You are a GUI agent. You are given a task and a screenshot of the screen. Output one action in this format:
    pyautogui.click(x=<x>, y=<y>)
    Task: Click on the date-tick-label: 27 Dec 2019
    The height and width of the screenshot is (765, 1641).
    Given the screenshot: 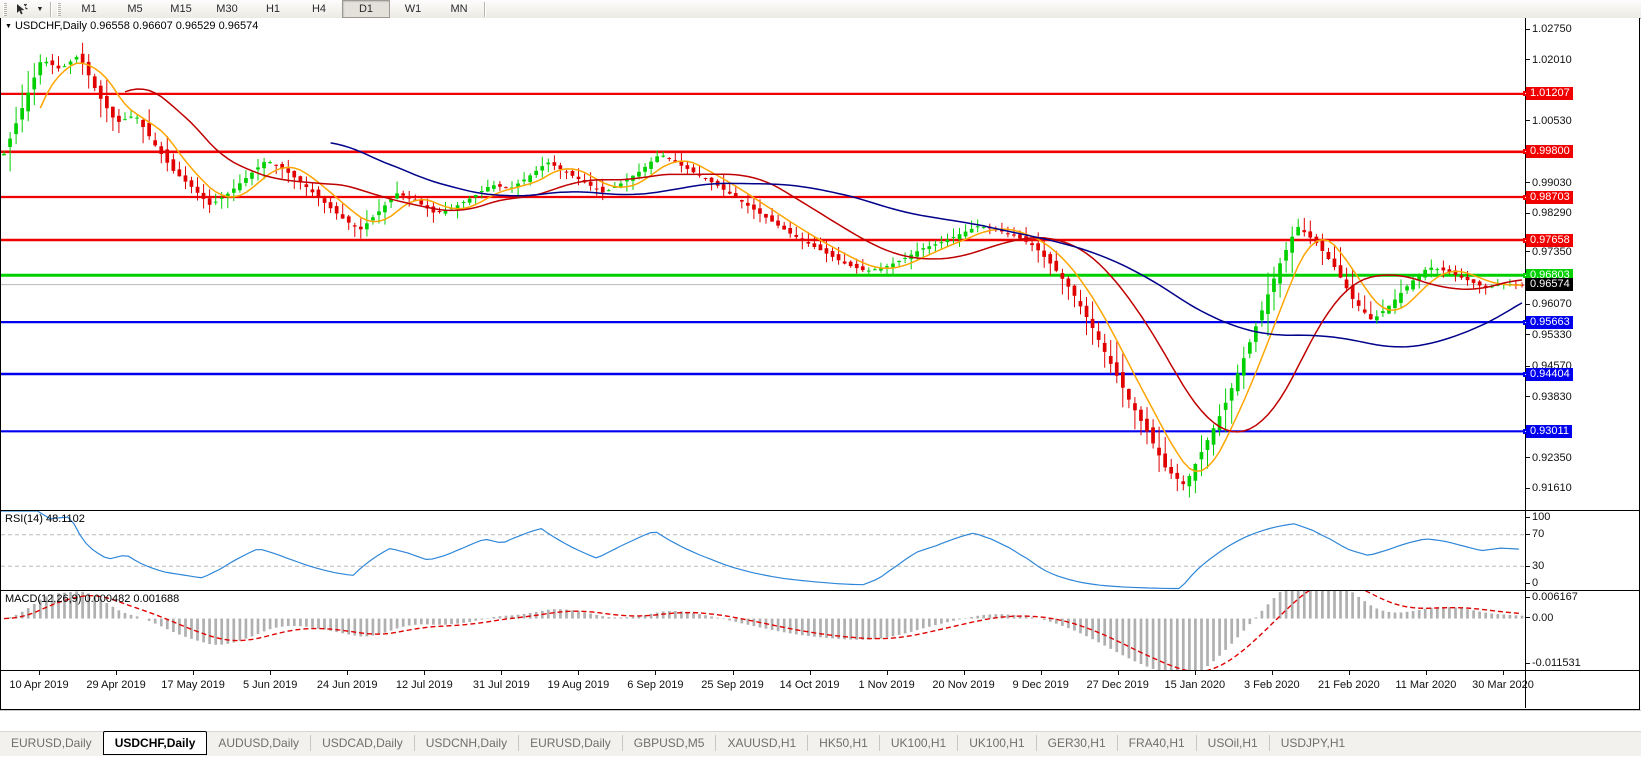 What is the action you would take?
    pyautogui.click(x=1117, y=685)
    